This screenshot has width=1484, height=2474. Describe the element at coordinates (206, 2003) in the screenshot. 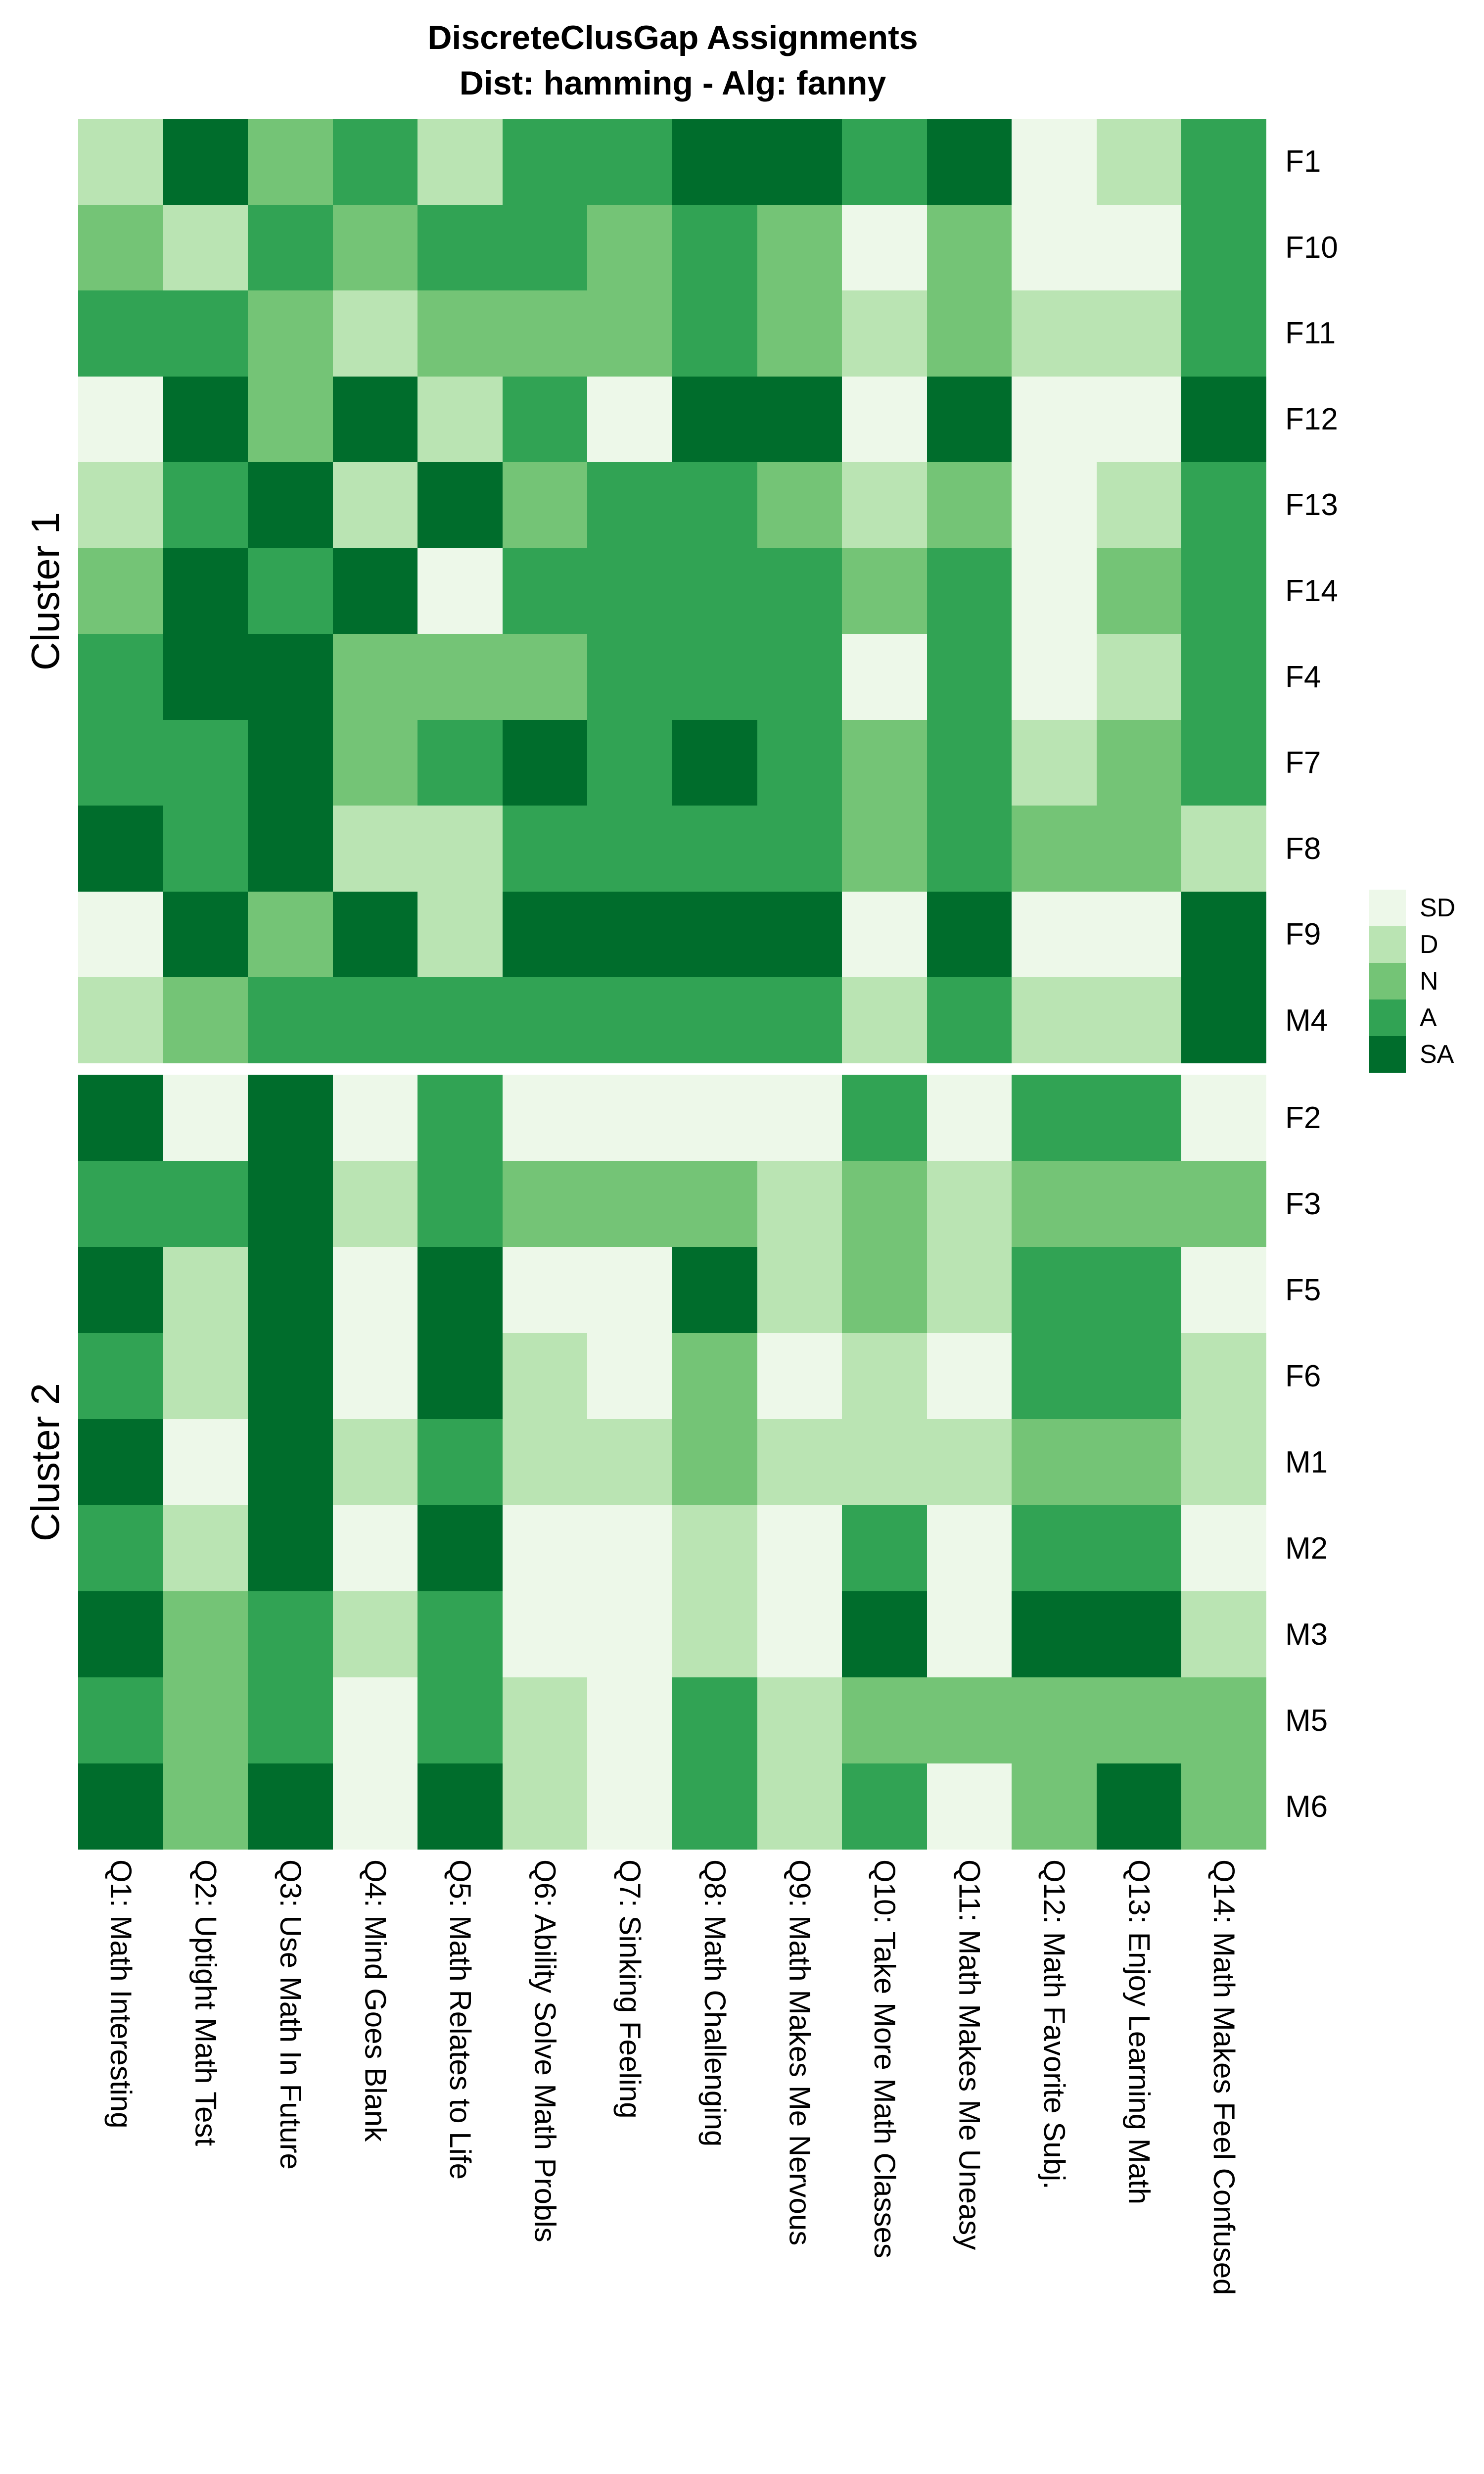

I see `column-label-q2: Q2: Uptight Math Test` at that location.